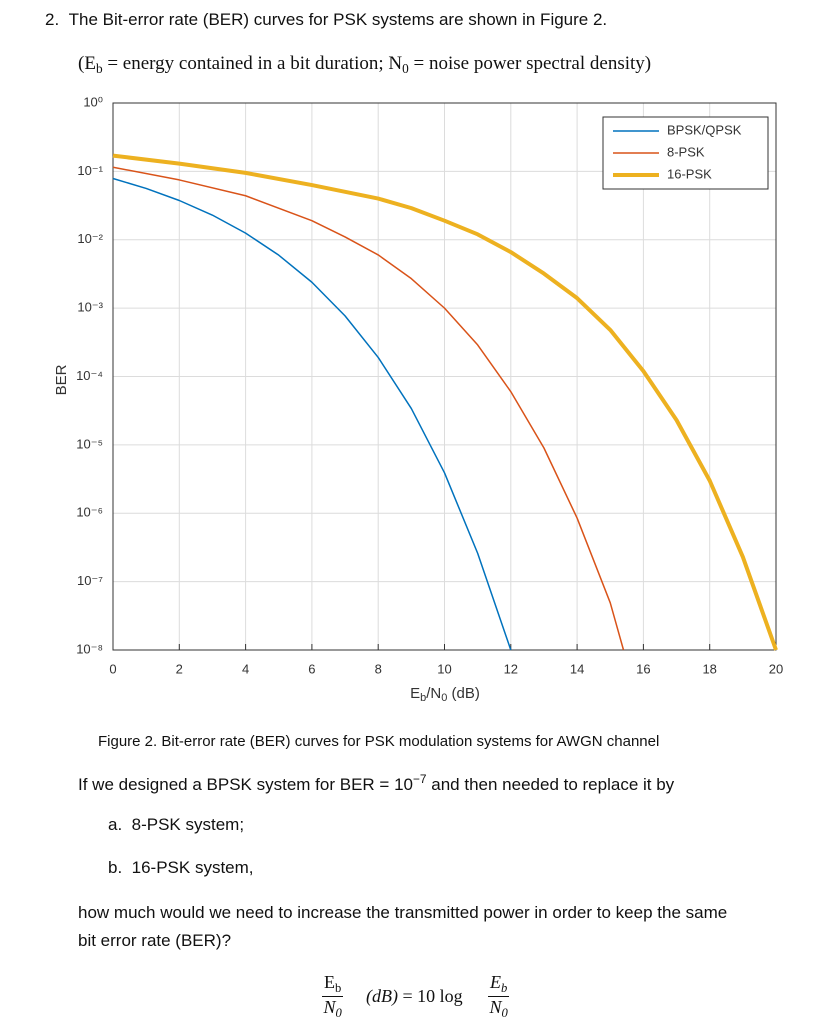 This screenshot has height=1024, width=828. Describe the element at coordinates (444, 668) in the screenshot. I see `x-tick-label: 10` at that location.